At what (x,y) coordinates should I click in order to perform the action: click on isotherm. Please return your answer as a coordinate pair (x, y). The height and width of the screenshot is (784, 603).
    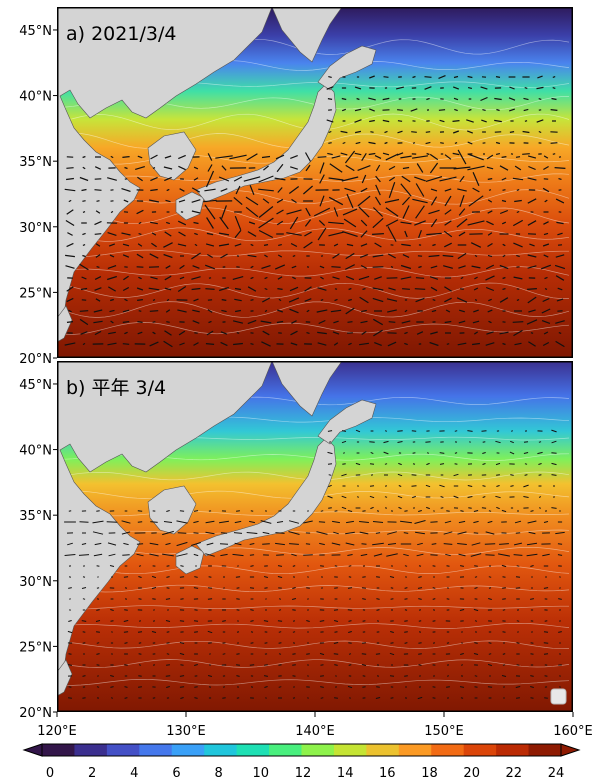
    Looking at the image, I should click on (313, 588).